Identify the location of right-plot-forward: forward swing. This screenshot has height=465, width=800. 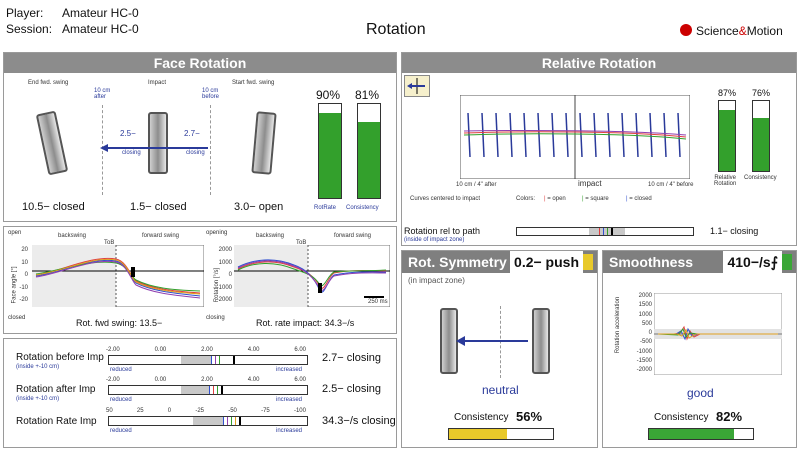
(353, 236).